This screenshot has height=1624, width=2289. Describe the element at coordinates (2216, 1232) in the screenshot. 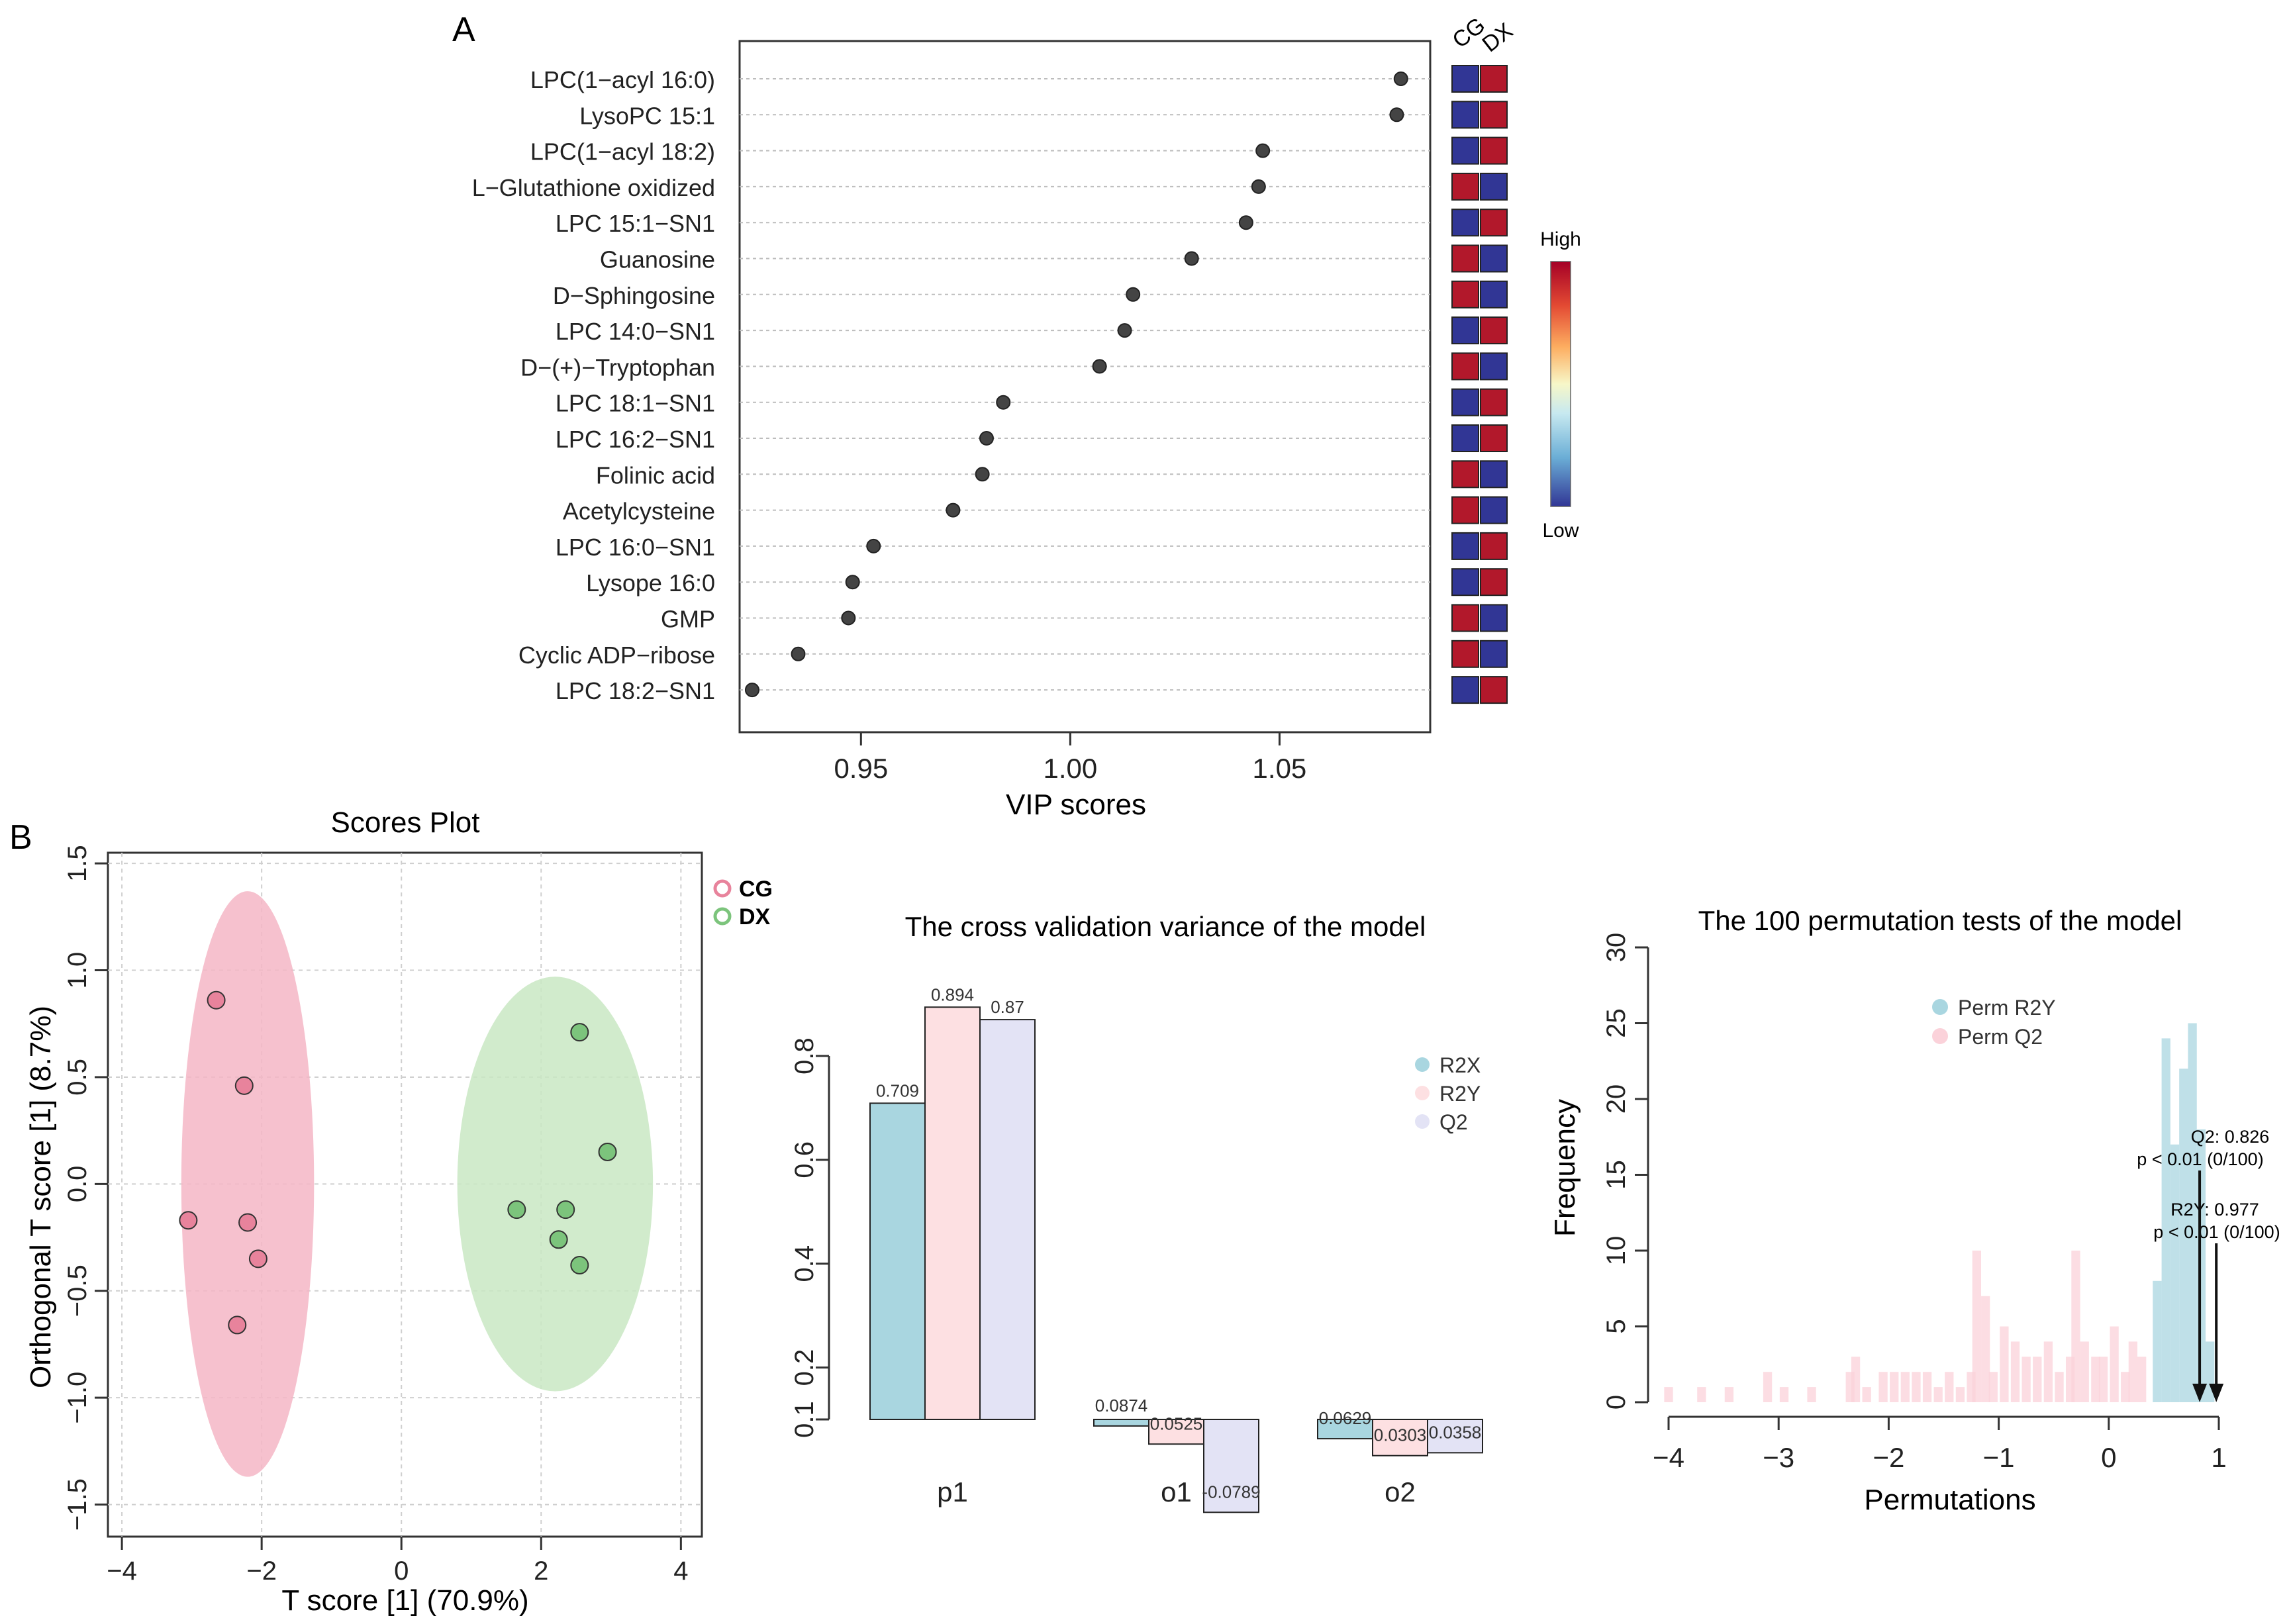

I see `r2y-pvalue-label: p < 0.01 (0/100)` at that location.